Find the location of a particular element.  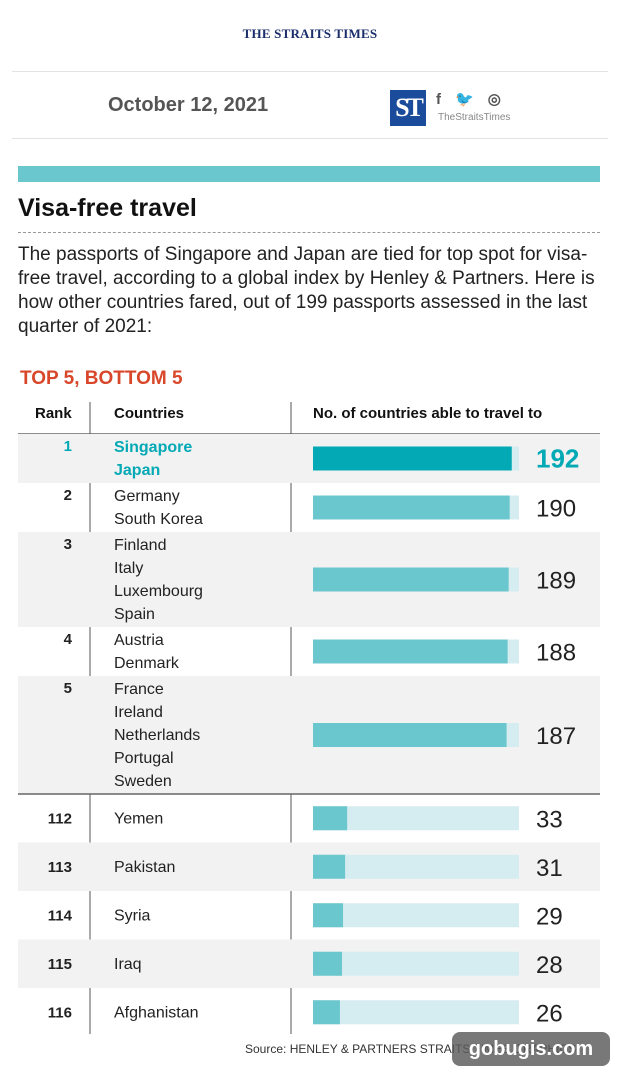

rank-label: 3 is located at coordinates (68, 544).